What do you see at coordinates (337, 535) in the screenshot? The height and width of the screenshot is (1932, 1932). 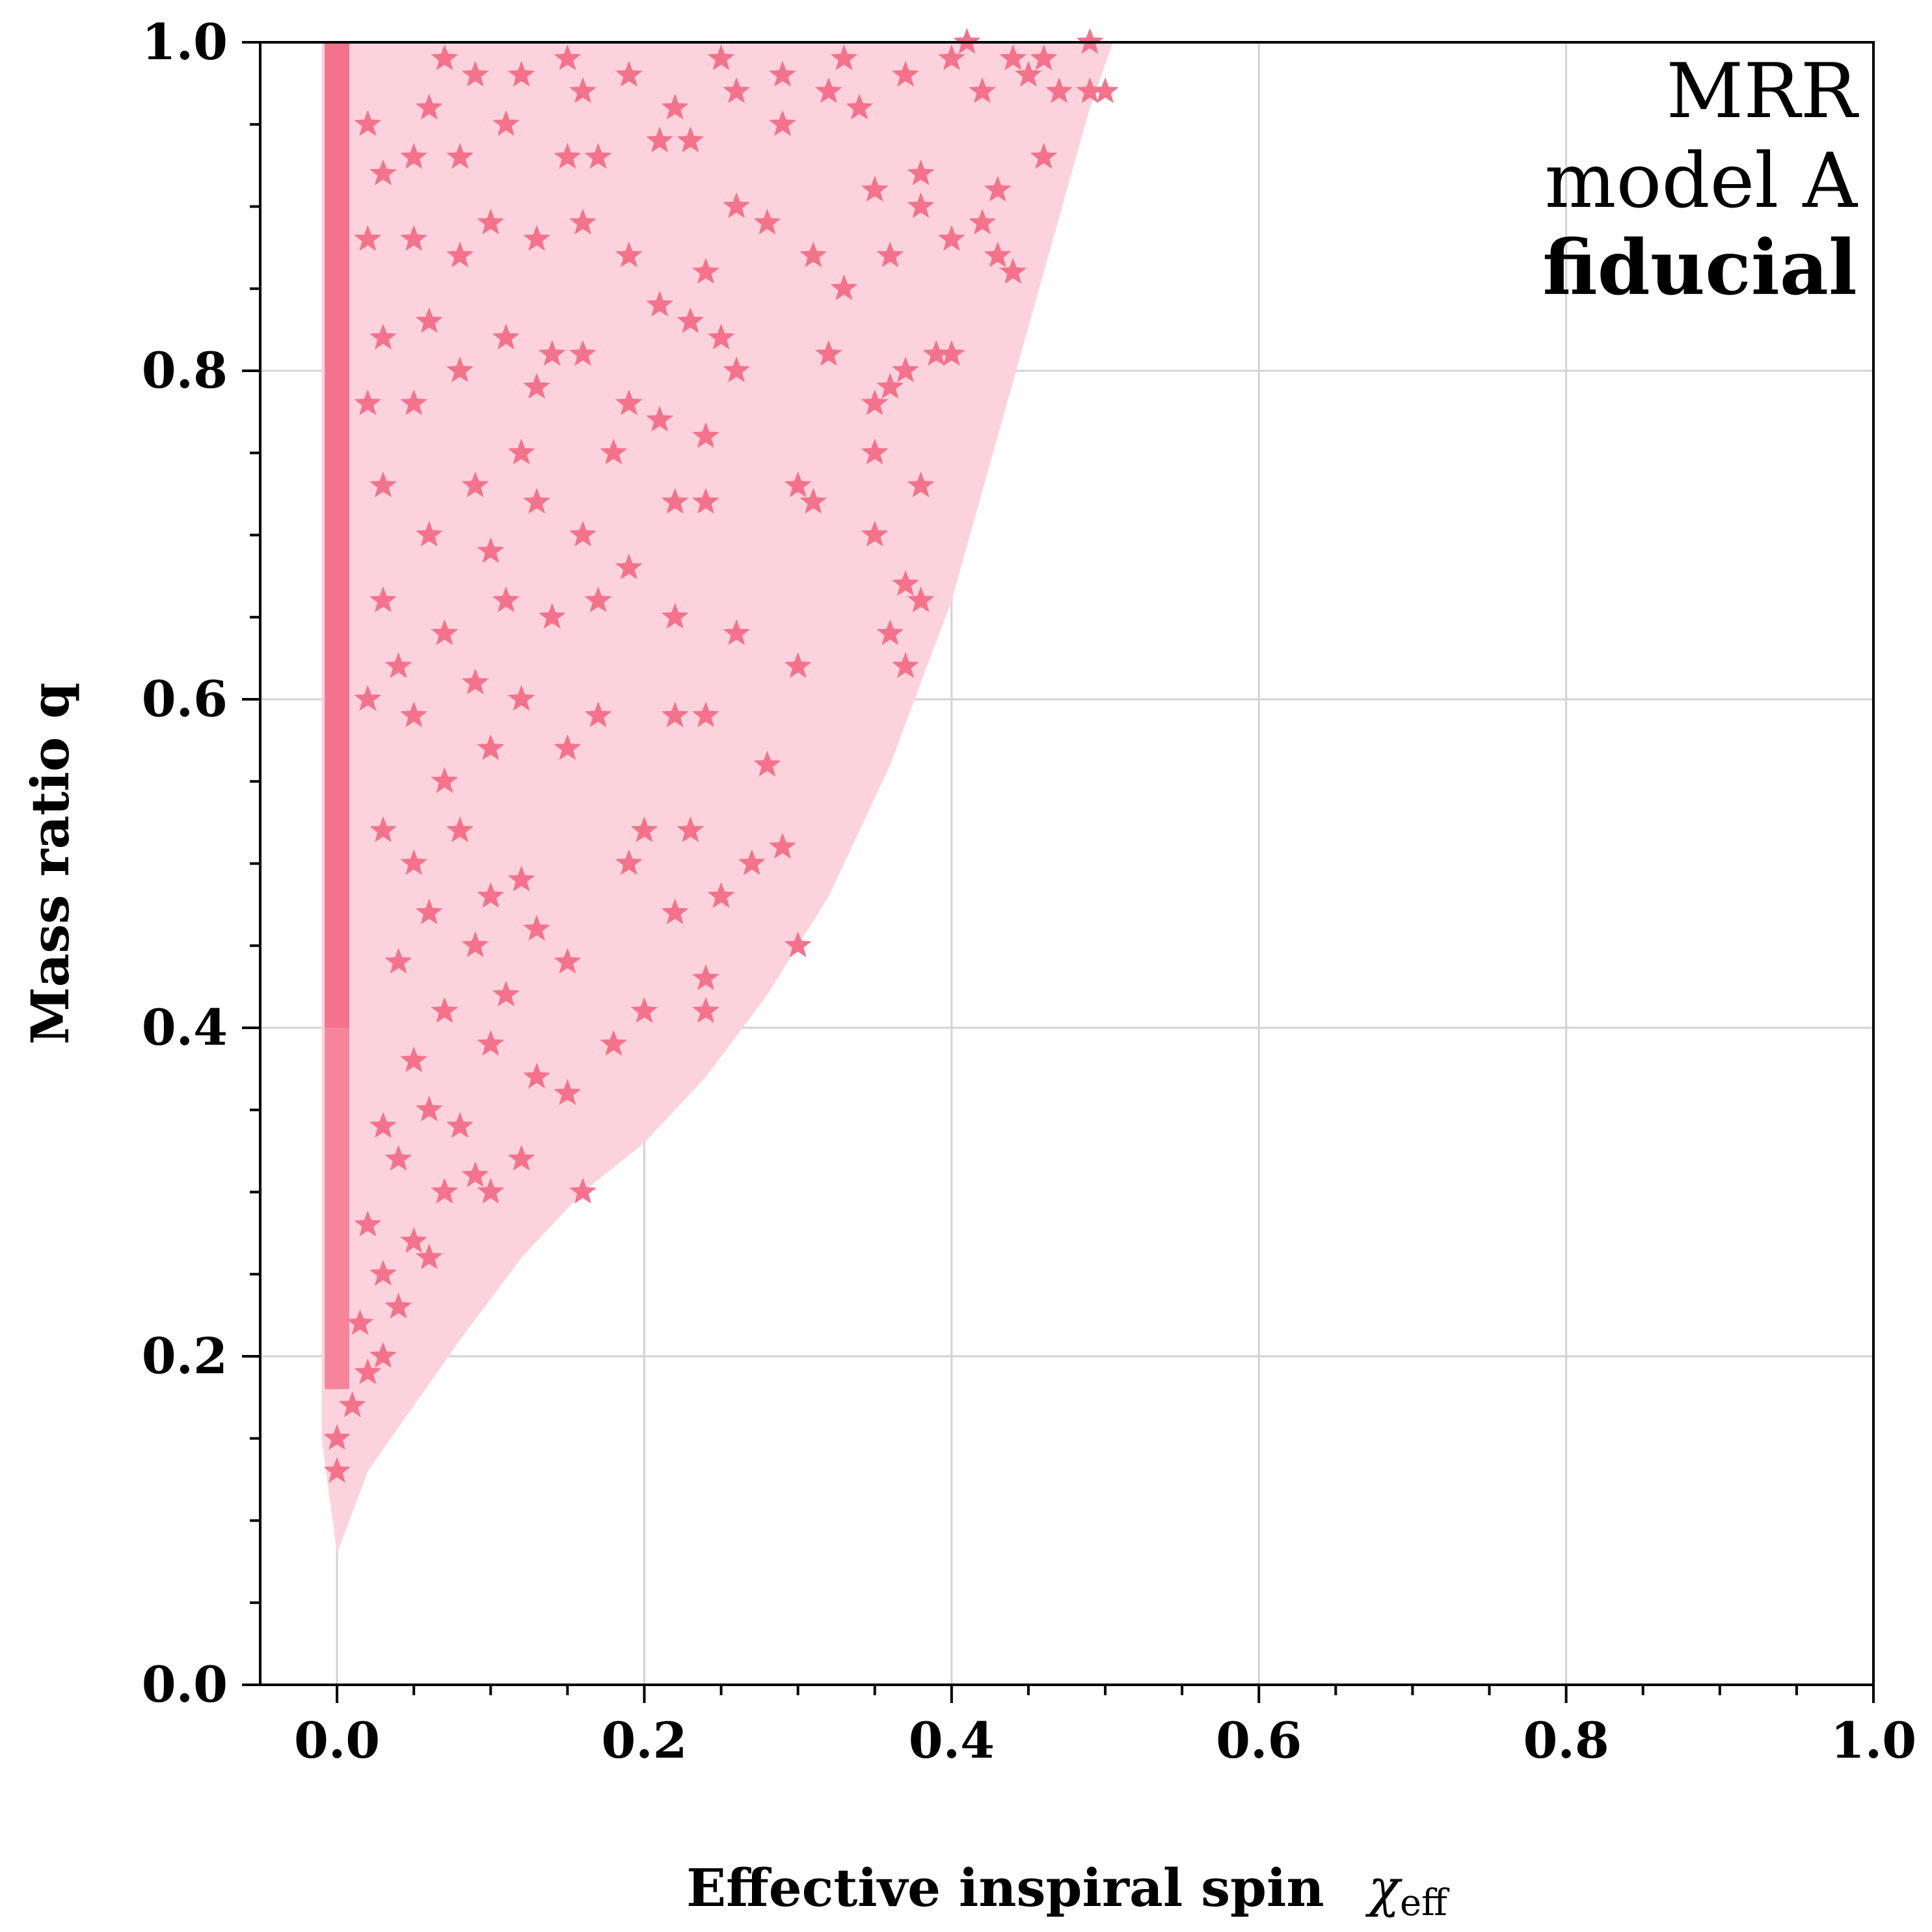 I see `zero-spin-strip-dense` at bounding box center [337, 535].